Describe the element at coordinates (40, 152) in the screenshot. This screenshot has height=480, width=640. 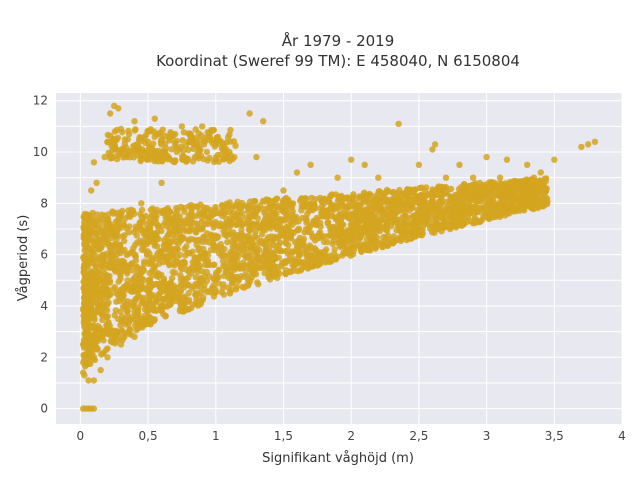
I see `y-tick-label: 10` at that location.